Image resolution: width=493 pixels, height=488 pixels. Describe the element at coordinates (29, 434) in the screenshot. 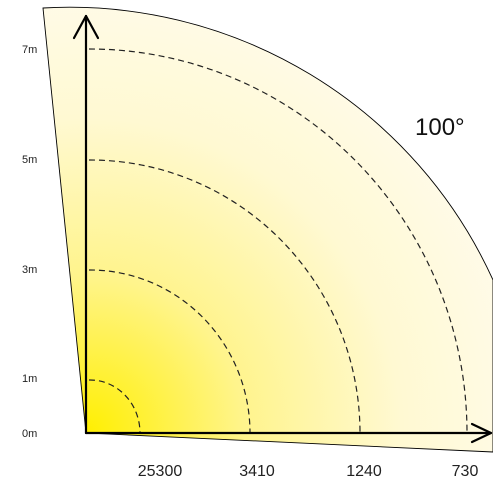

I see `distance-label-0m: 0m` at that location.